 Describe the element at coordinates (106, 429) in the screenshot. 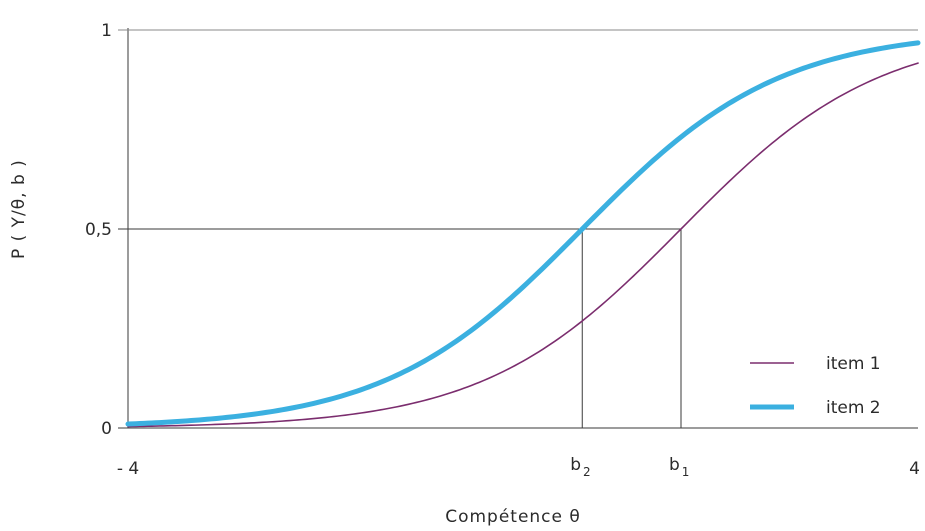

I see `y-tick-label: 0` at that location.